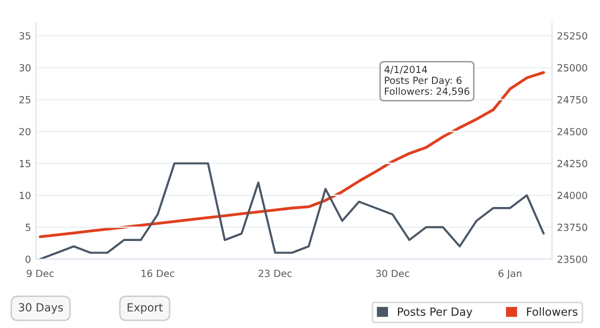 The image size is (600, 328). Describe the element at coordinates (427, 81) in the screenshot. I see `annotation: 4/1/2014 Posts Per Day: 6 Followers: 24,596` at that location.